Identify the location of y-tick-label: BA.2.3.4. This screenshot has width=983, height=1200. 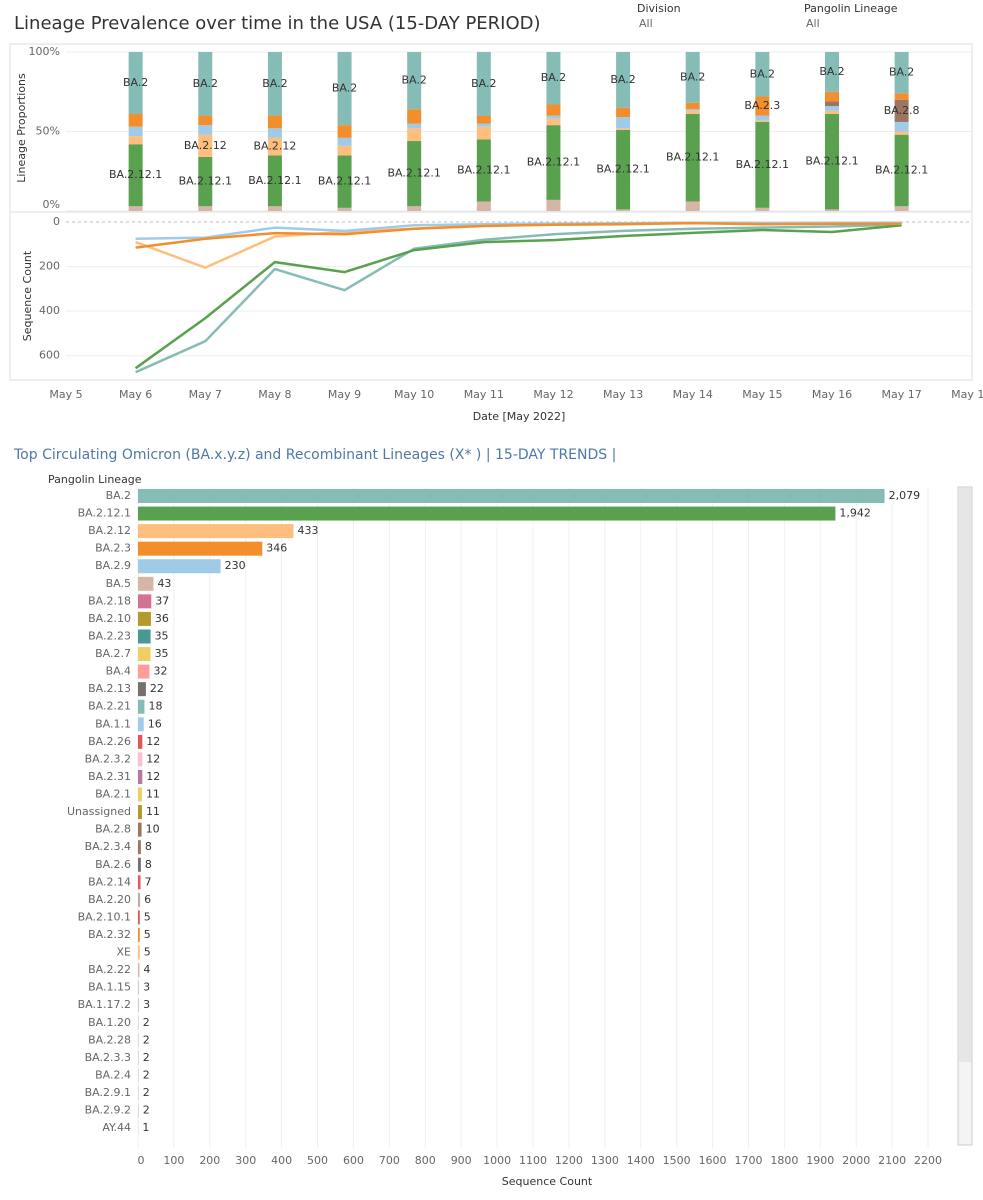
(108, 846).